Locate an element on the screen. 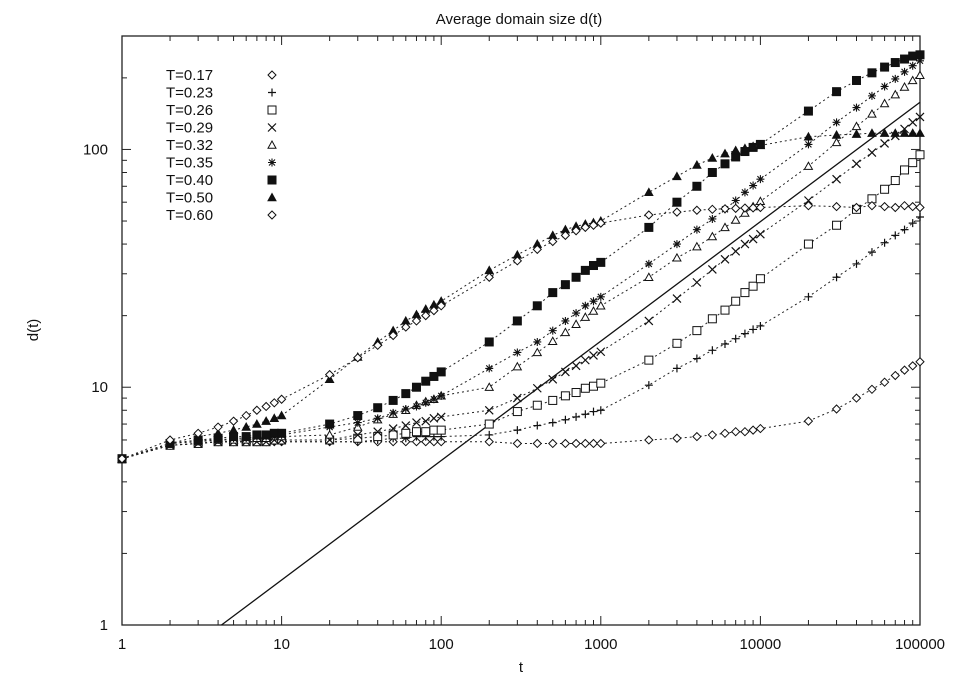 The image size is (962, 678). y-tick-label: 10 is located at coordinates (99, 387).